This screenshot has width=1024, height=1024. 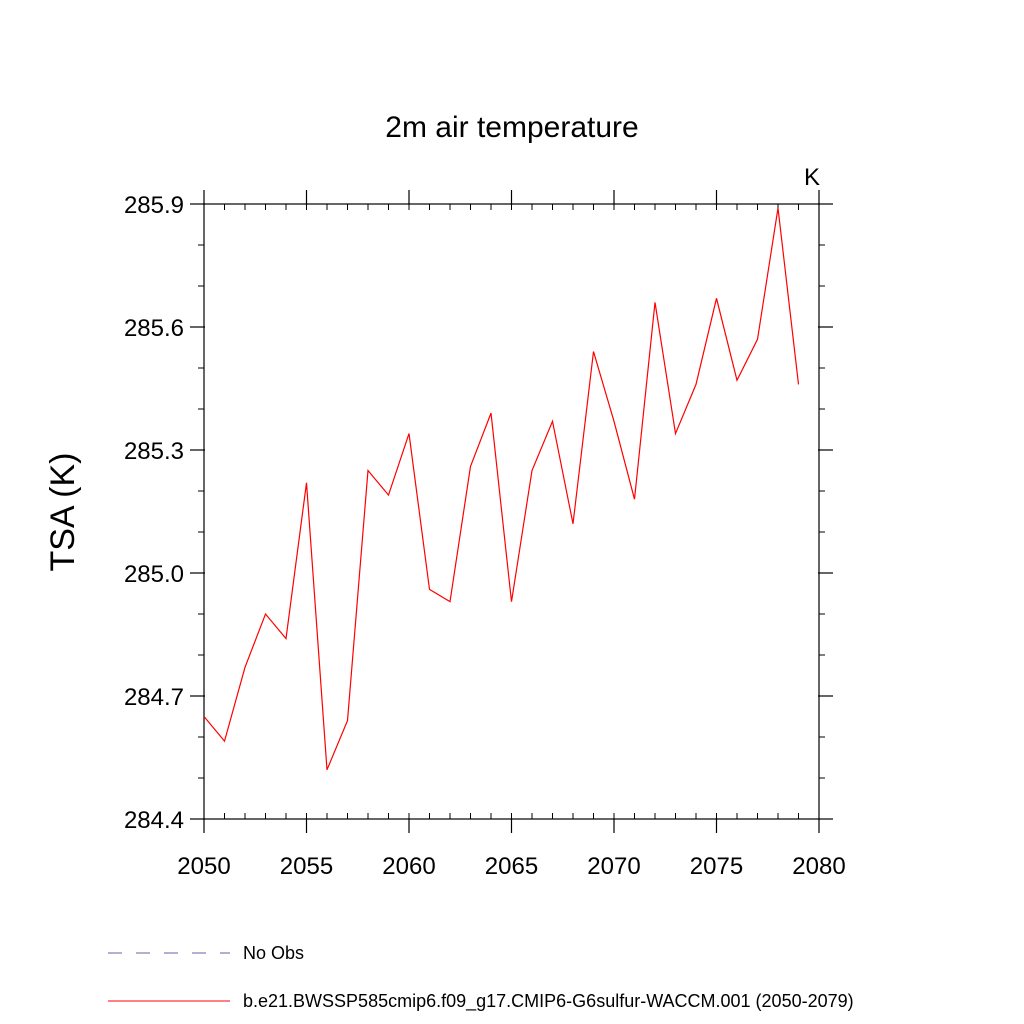 I want to click on x-tick-labels: 2050 2055 2060 2065 2070 2075 2080, so click(x=511, y=866).